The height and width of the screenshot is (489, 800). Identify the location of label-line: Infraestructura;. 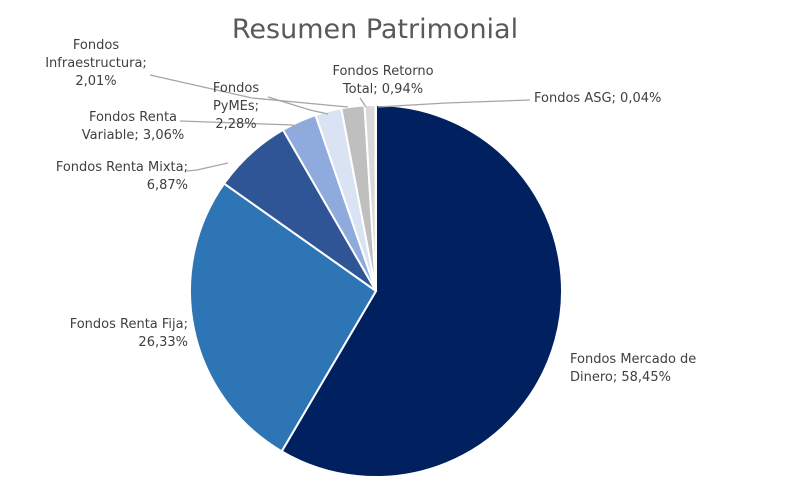
(96, 63).